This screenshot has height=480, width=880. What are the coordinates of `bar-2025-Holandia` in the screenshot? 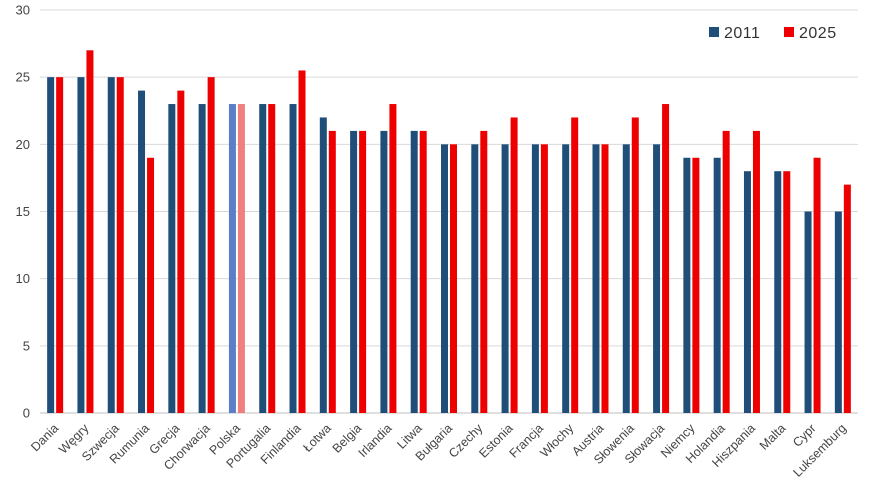 It's located at (726, 271).